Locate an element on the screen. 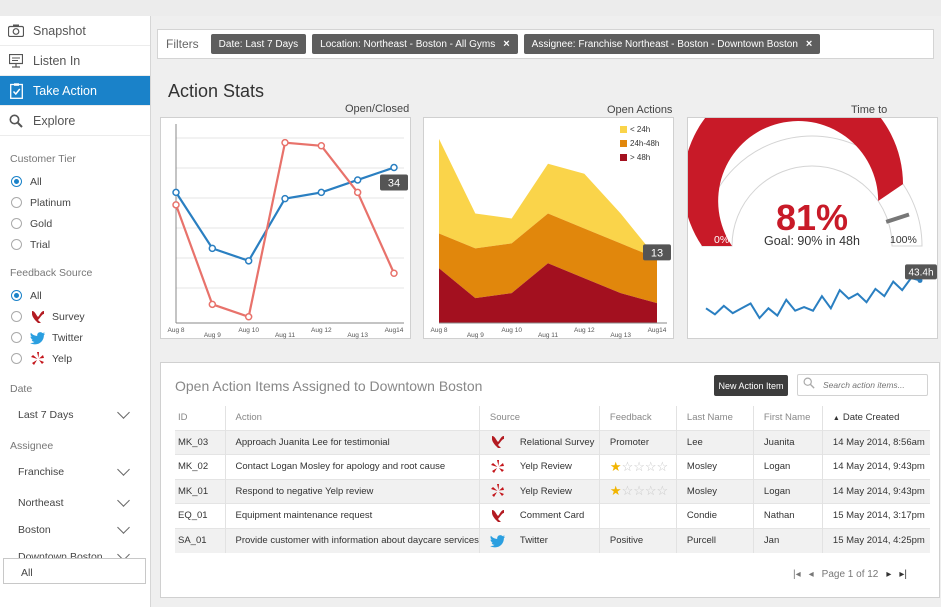 Image resolution: width=941 pixels, height=607 pixels. nav-listen-in-label: Listen In is located at coordinates (57, 60).